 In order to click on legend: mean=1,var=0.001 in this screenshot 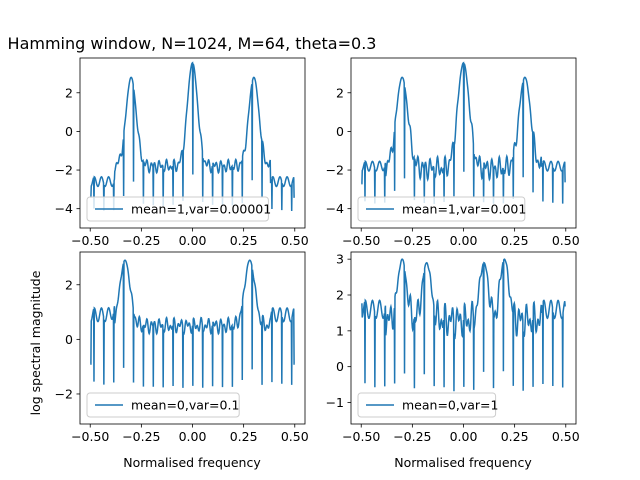, I will do `click(441, 209)`.